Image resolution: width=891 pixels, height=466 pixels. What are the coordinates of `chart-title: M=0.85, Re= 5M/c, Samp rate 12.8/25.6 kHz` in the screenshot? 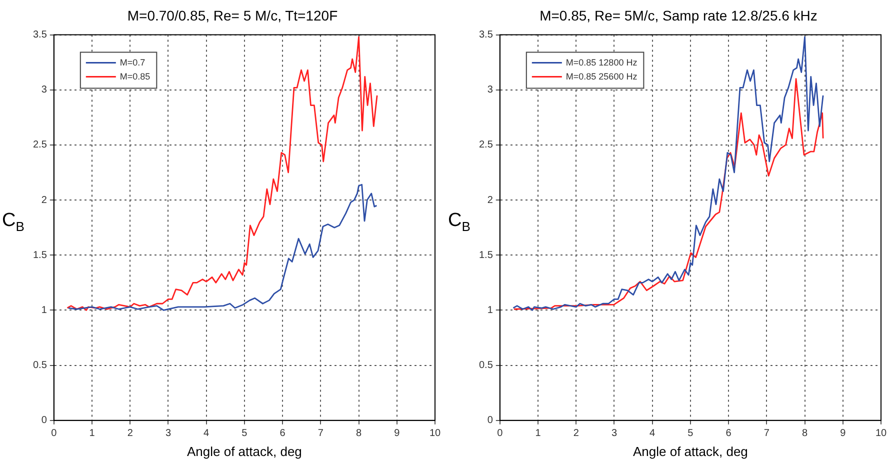 It's located at (679, 15).